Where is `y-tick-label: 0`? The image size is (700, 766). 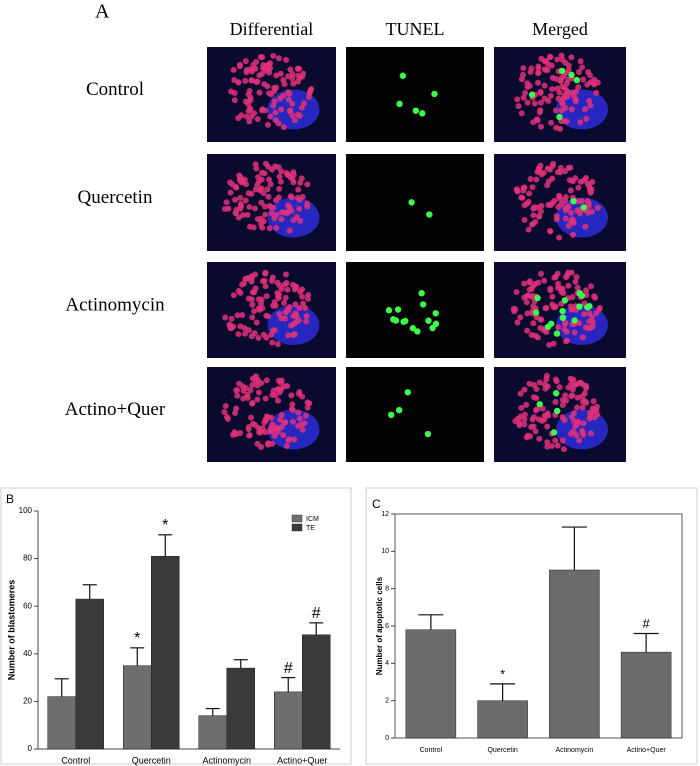 y-tick-label: 0 is located at coordinates (387, 738).